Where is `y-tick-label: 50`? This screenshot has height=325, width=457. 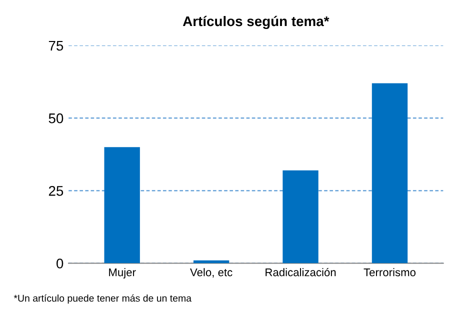
y-tick-label: 50 is located at coordinates (56, 118).